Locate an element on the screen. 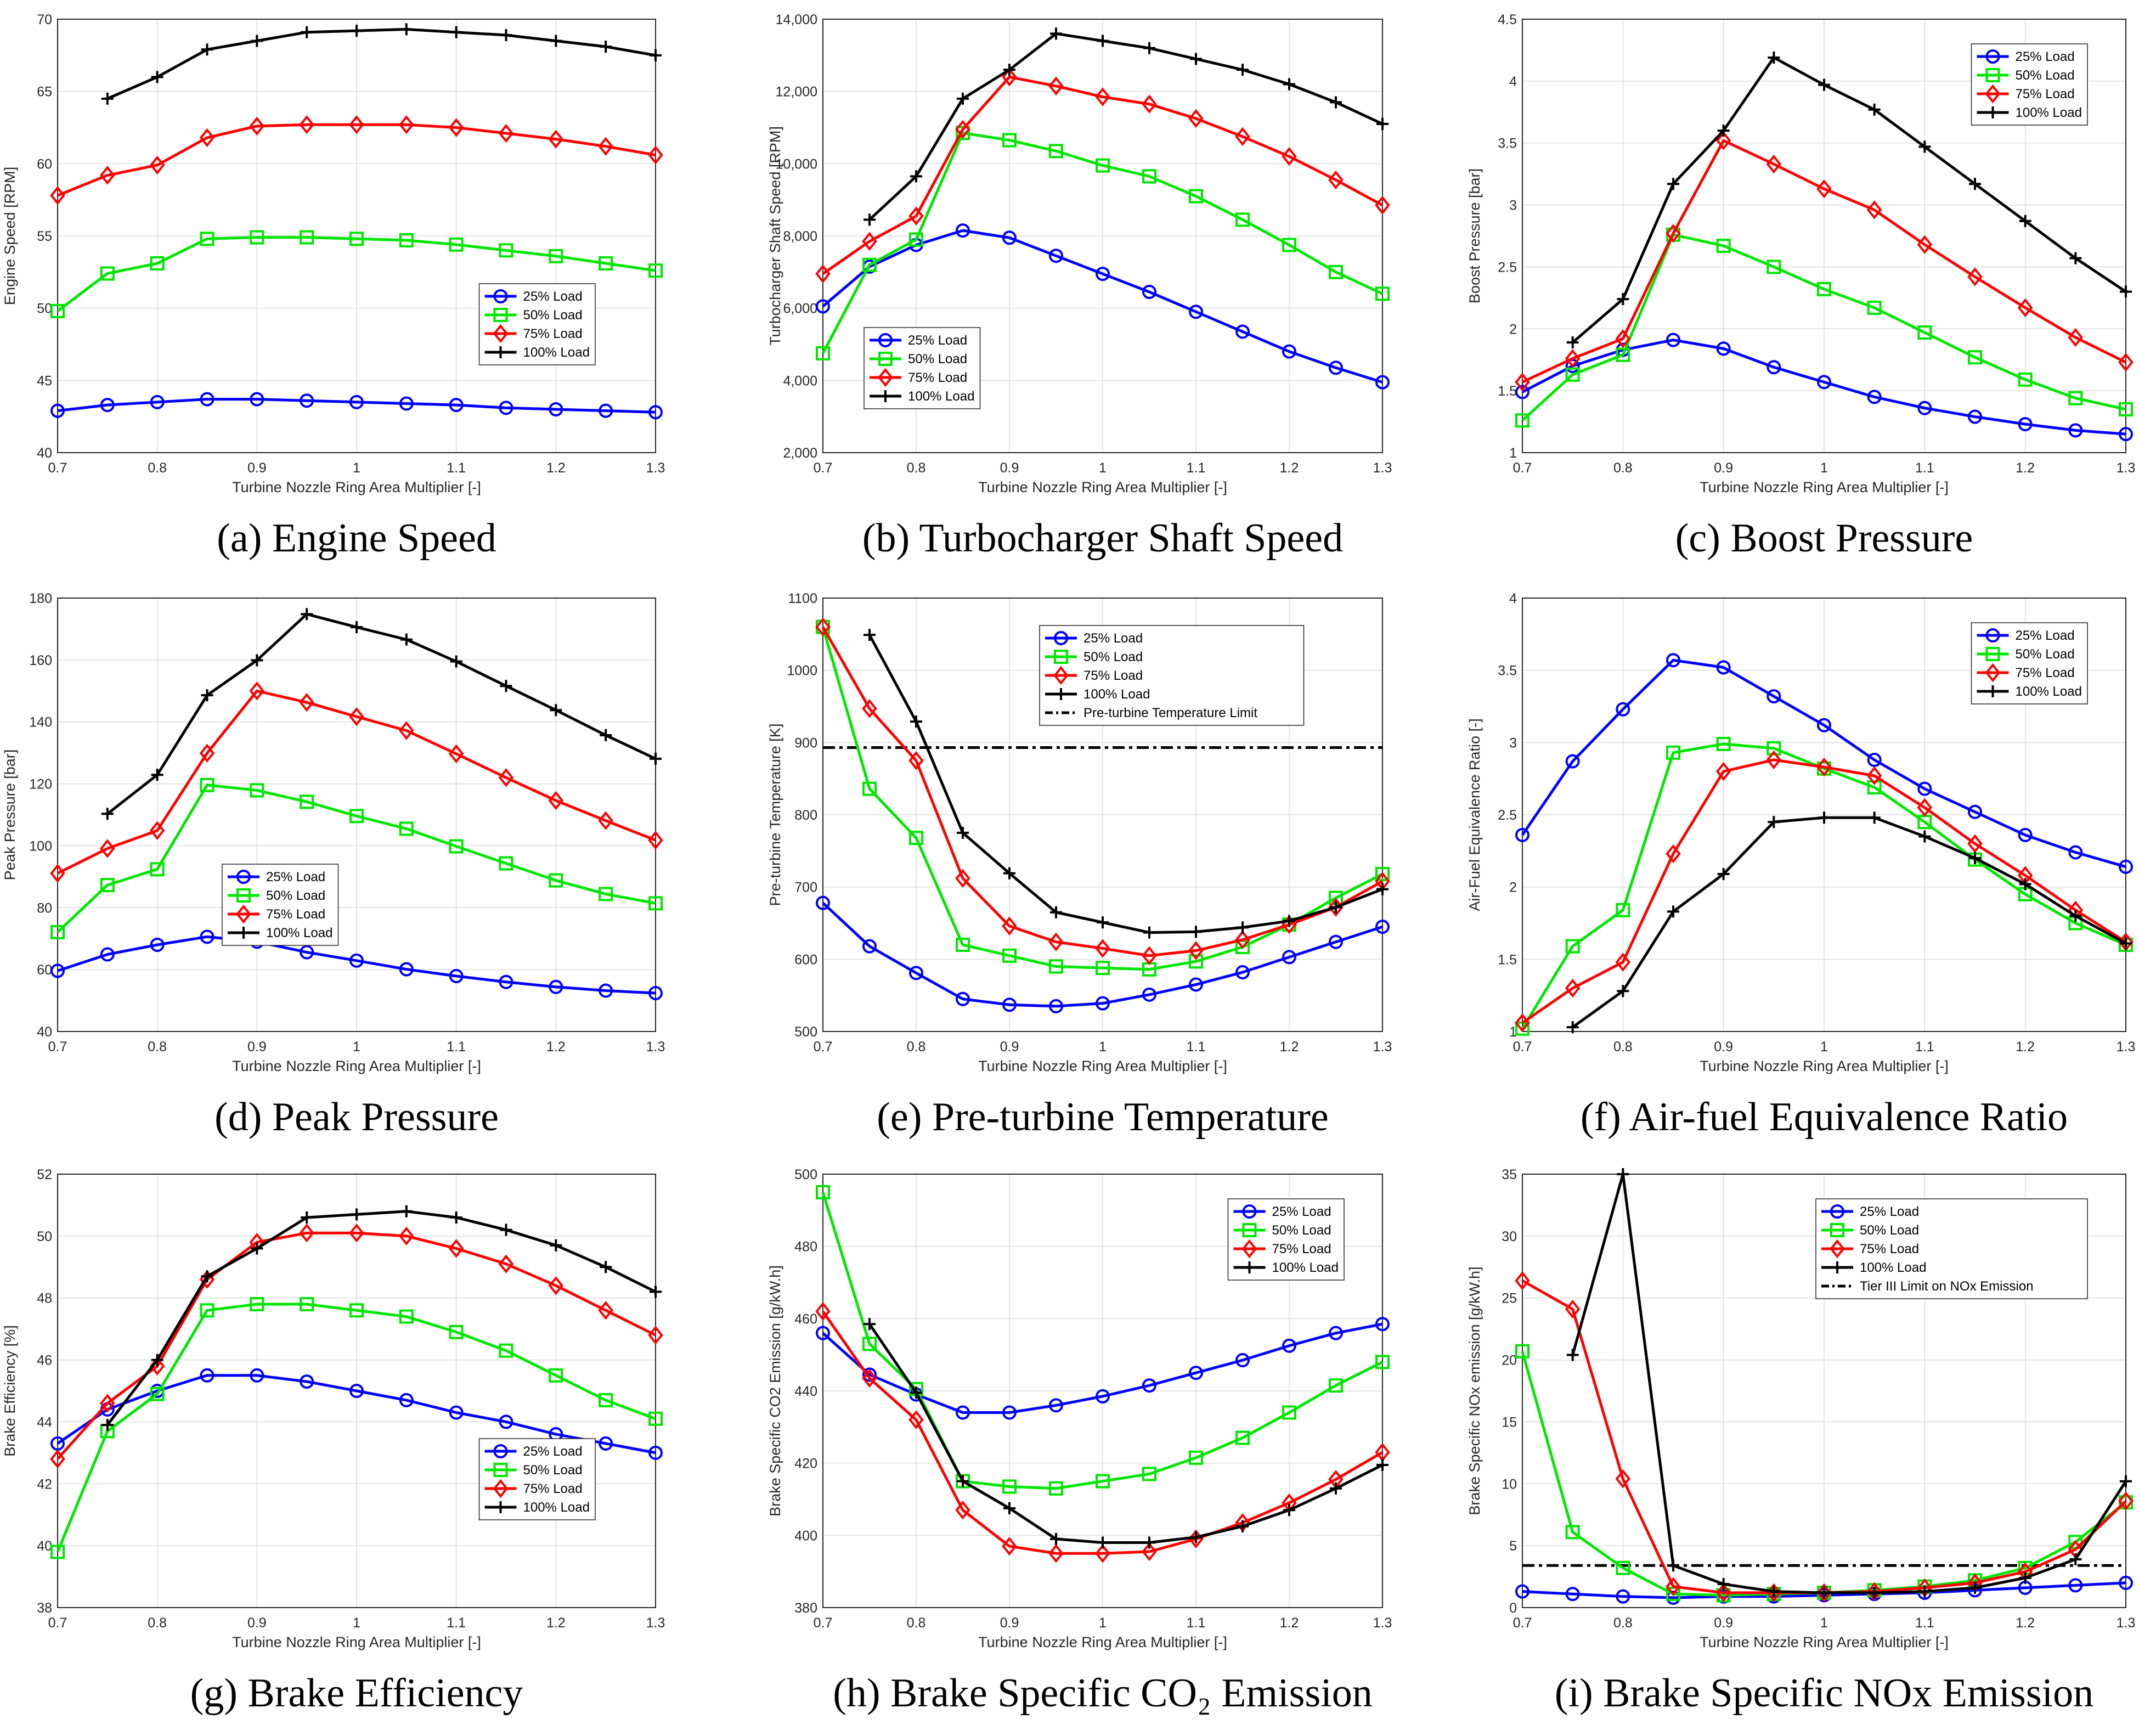  y-tick-label: 400 is located at coordinates (805, 1535).